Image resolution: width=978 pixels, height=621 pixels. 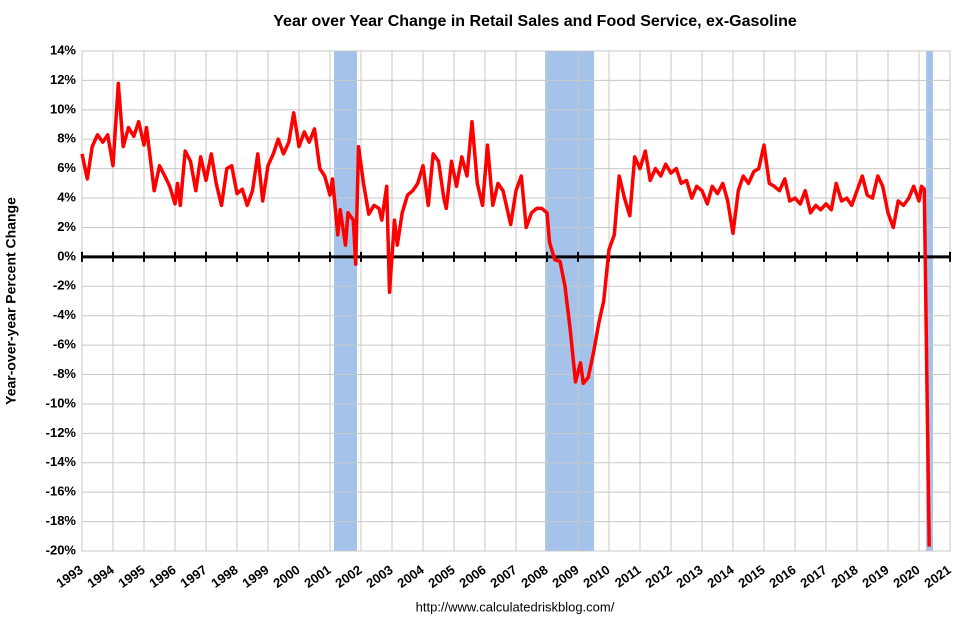 I want to click on x-tick-label: 2016, so click(x=782, y=576).